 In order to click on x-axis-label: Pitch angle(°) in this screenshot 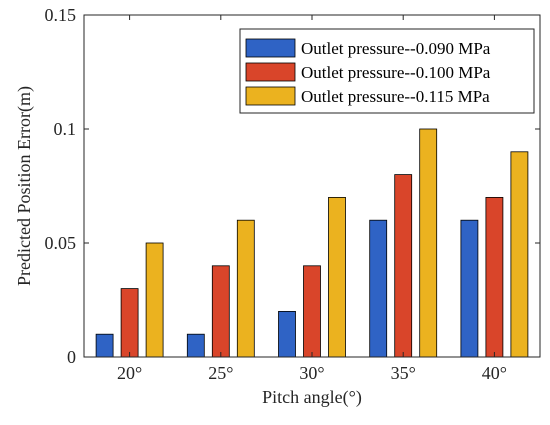, I will do `click(312, 397)`.